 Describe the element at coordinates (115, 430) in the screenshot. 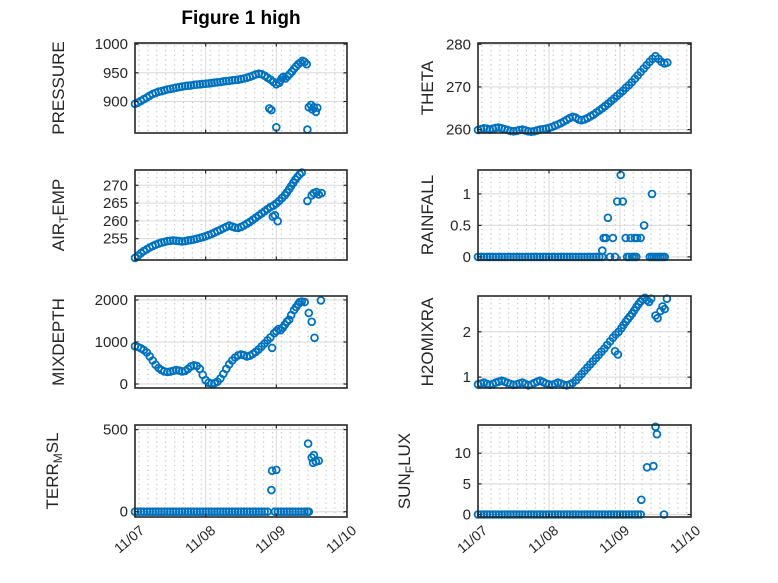

I see `y-tick-label: 500` at that location.